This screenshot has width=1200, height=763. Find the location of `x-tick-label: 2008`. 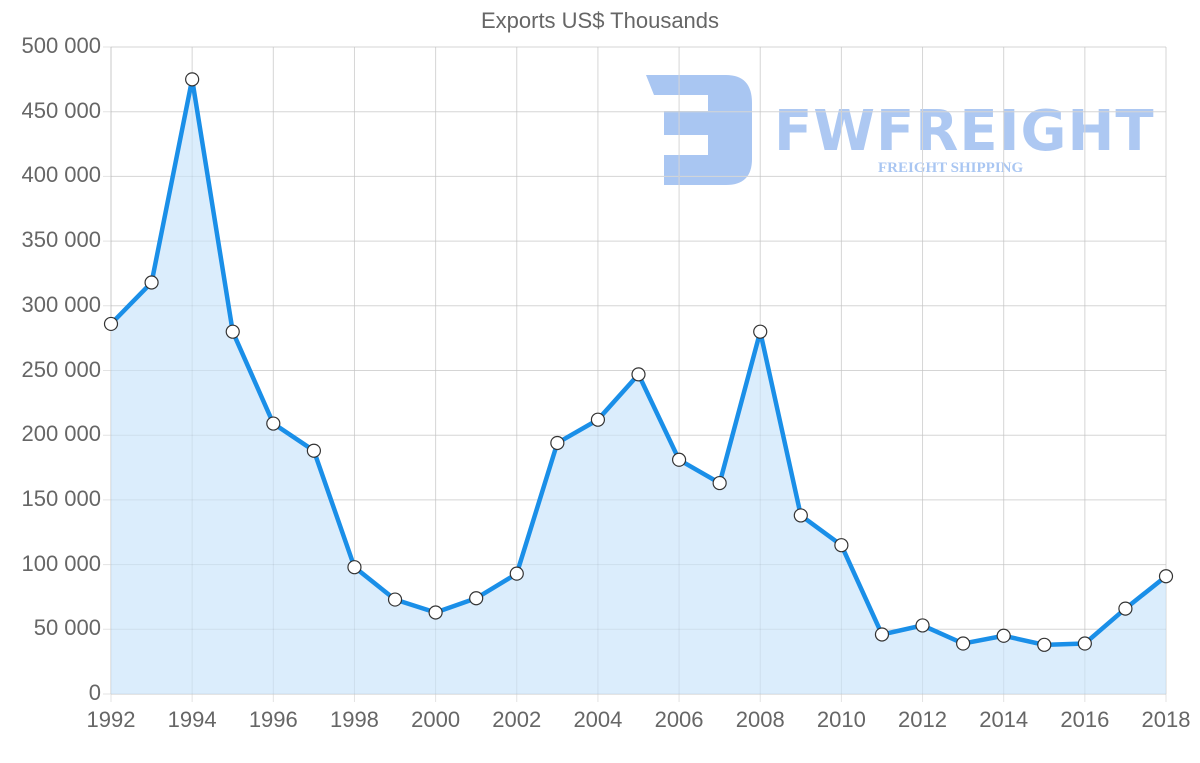

x-tick-label: 2008 is located at coordinates (760, 719).